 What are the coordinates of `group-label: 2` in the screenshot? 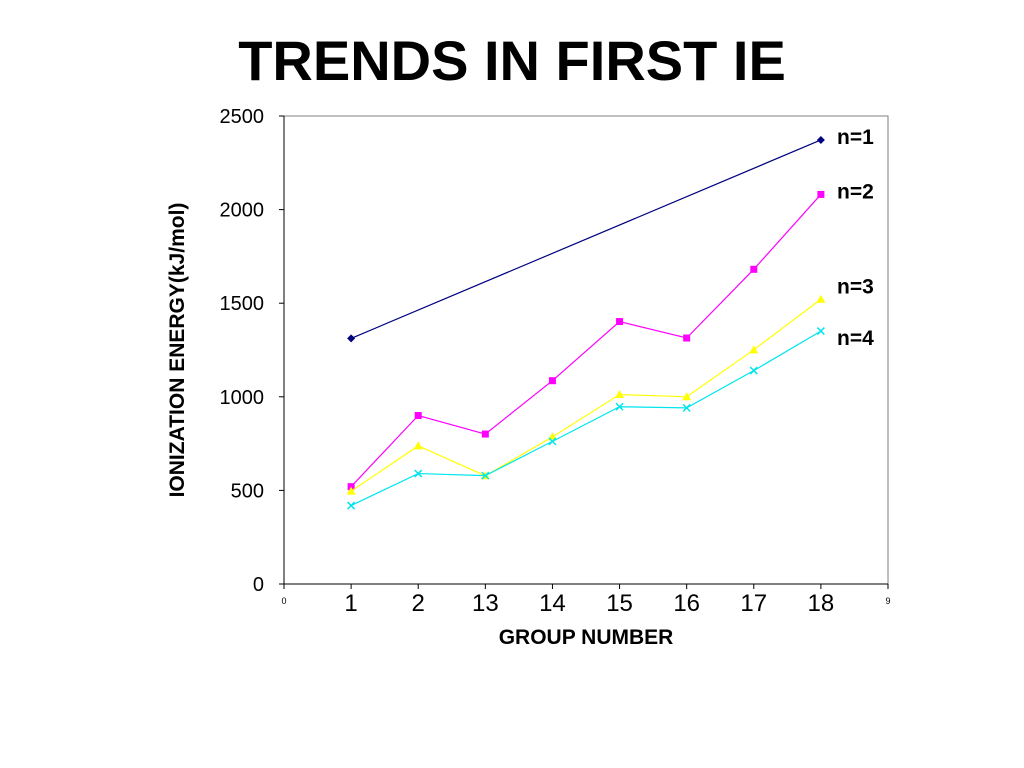 It's located at (418, 603).